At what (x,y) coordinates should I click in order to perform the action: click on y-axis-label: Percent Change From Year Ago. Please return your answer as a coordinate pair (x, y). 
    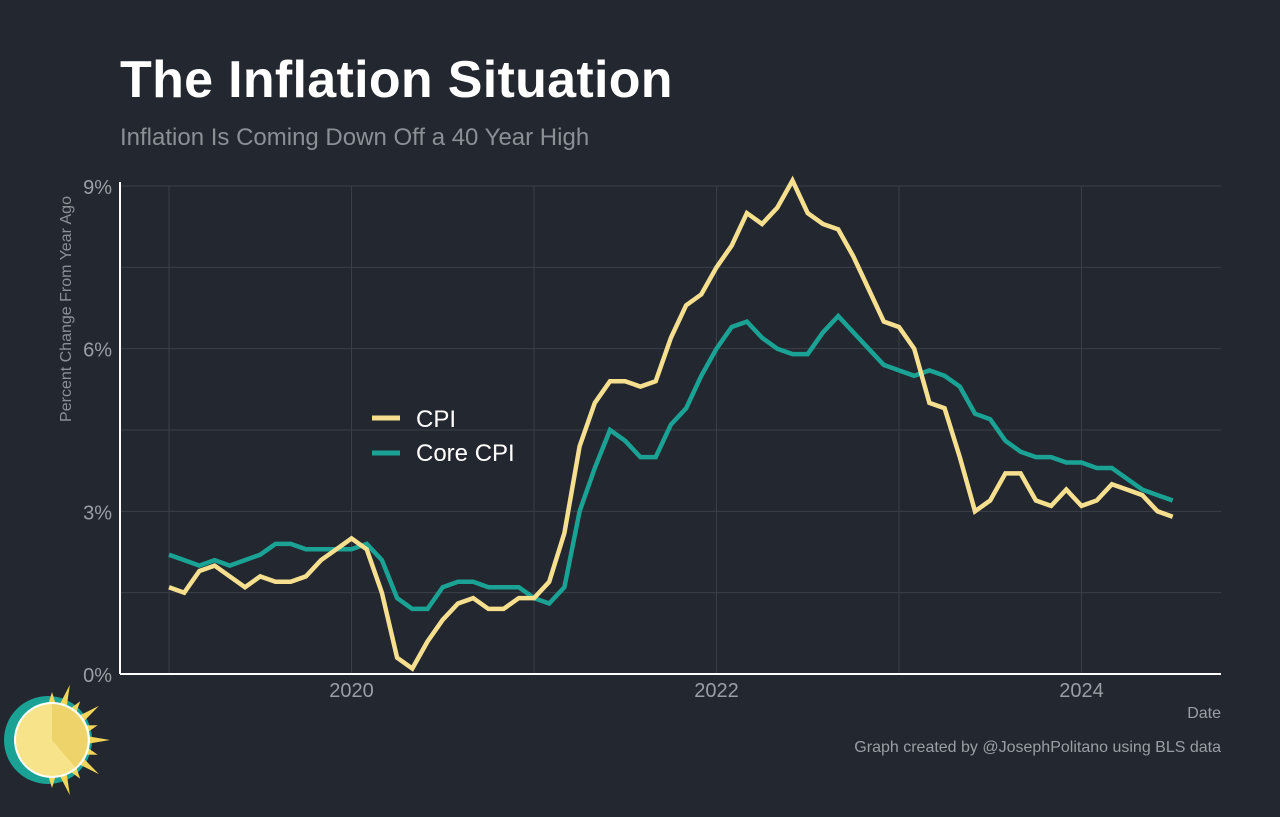
    Looking at the image, I should click on (66, 309).